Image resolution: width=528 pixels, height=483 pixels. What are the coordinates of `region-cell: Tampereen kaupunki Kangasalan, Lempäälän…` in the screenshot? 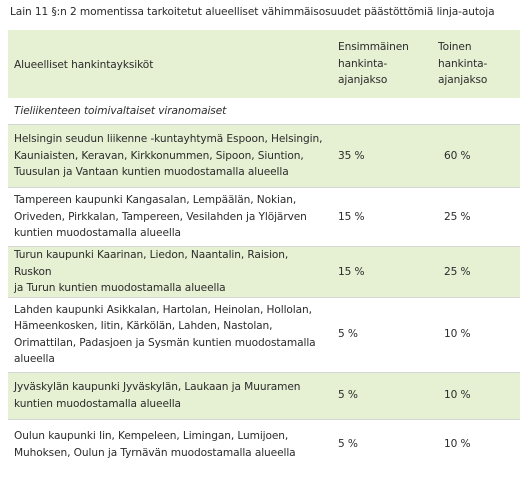 It's located at (170, 217).